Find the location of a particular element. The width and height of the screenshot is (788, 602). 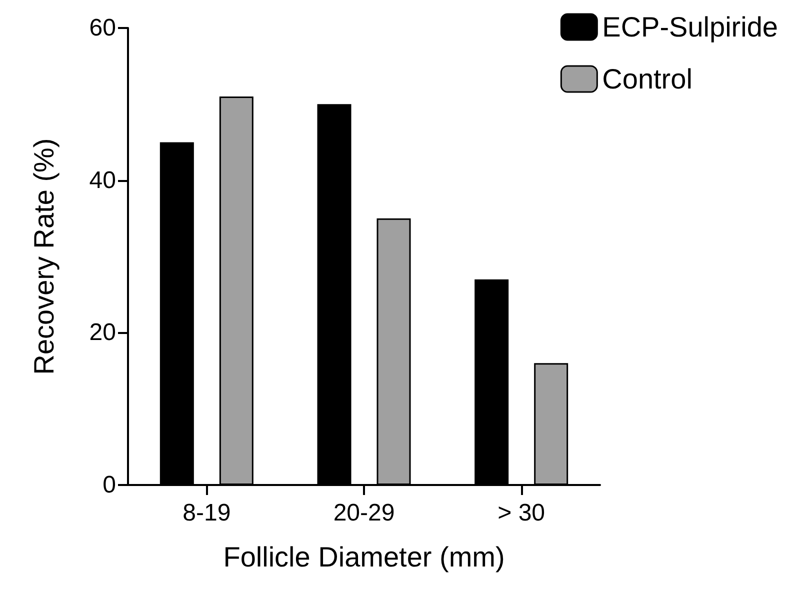

legend-label: Control is located at coordinates (647, 79).